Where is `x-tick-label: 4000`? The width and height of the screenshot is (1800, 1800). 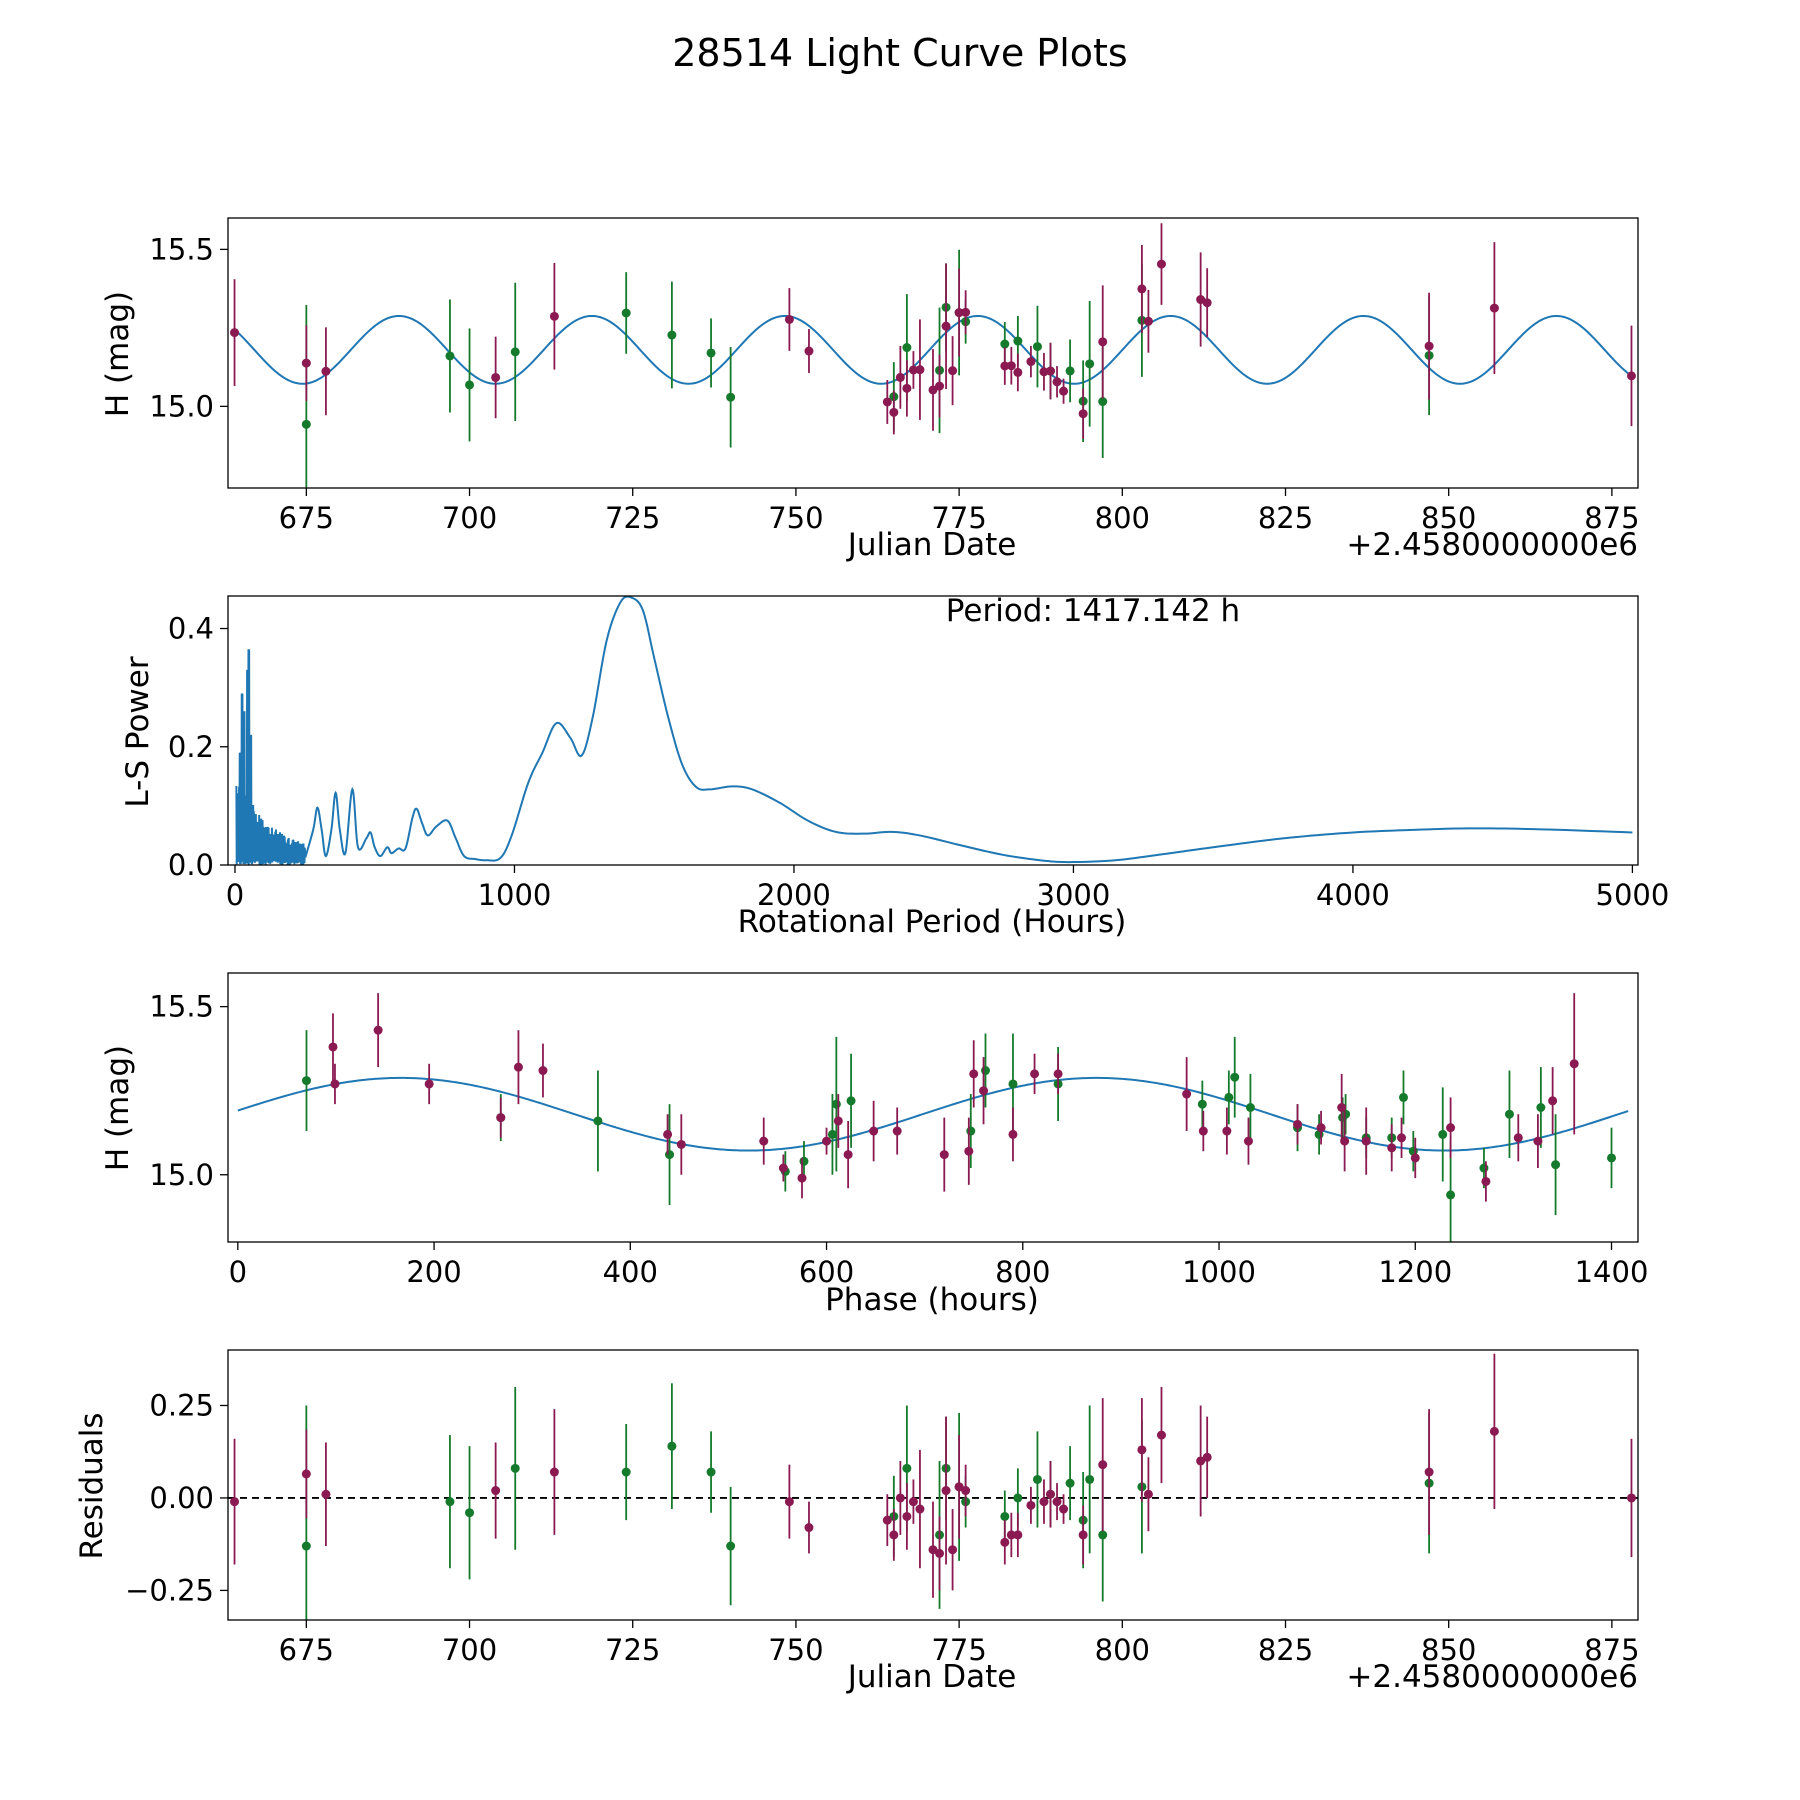
x-tick-label: 4000 is located at coordinates (1353, 895).